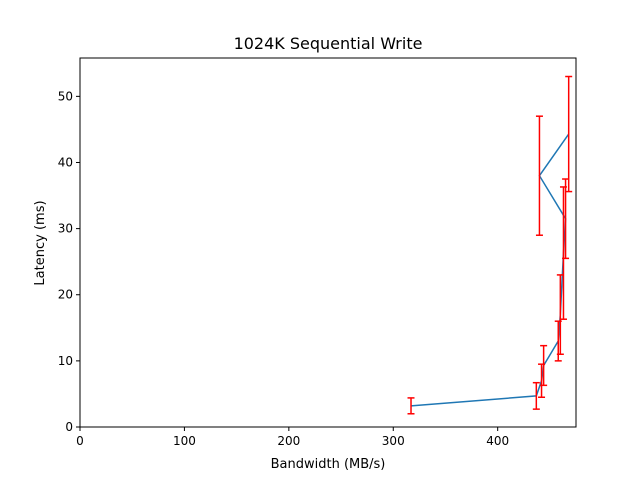 This screenshot has width=640, height=480. Describe the element at coordinates (69, 427) in the screenshot. I see `y-tick-label-0: 0` at that location.